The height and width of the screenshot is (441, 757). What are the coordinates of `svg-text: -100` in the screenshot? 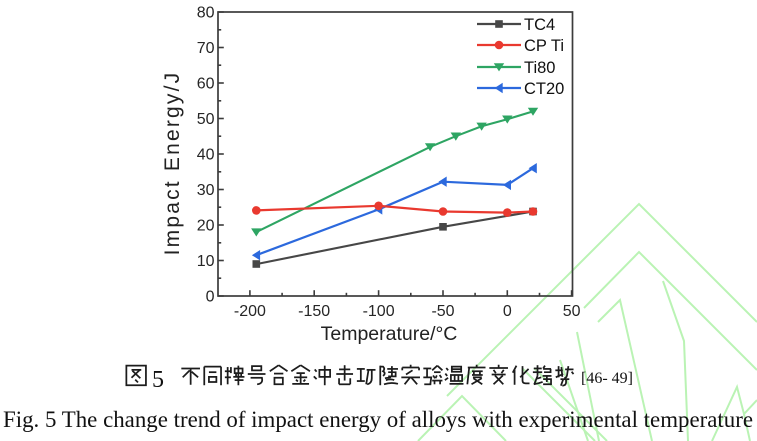 It's located at (379, 311).